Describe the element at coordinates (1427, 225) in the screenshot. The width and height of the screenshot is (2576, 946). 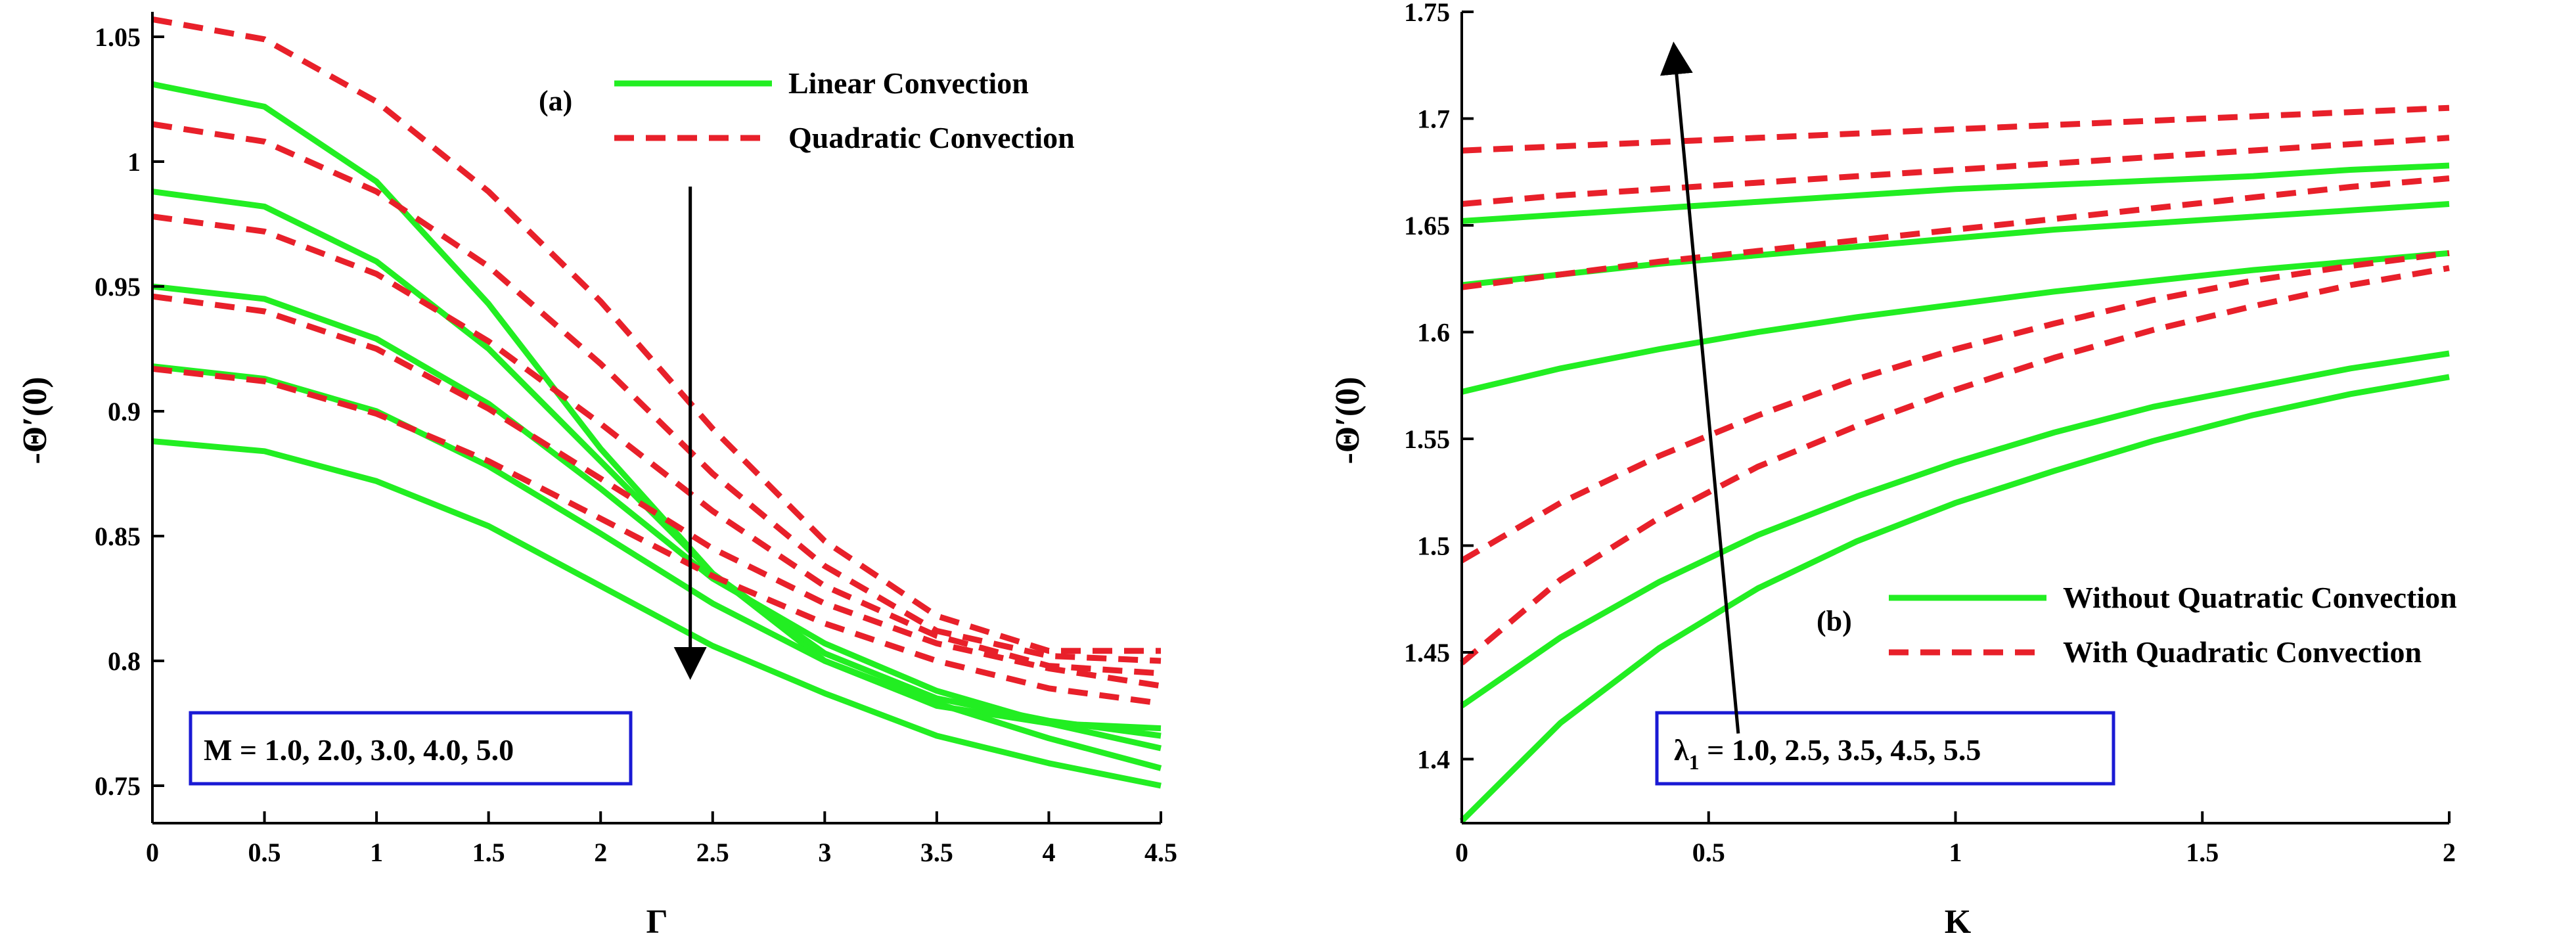
I see `panel-b-y-tick-label: 1.65` at that location.